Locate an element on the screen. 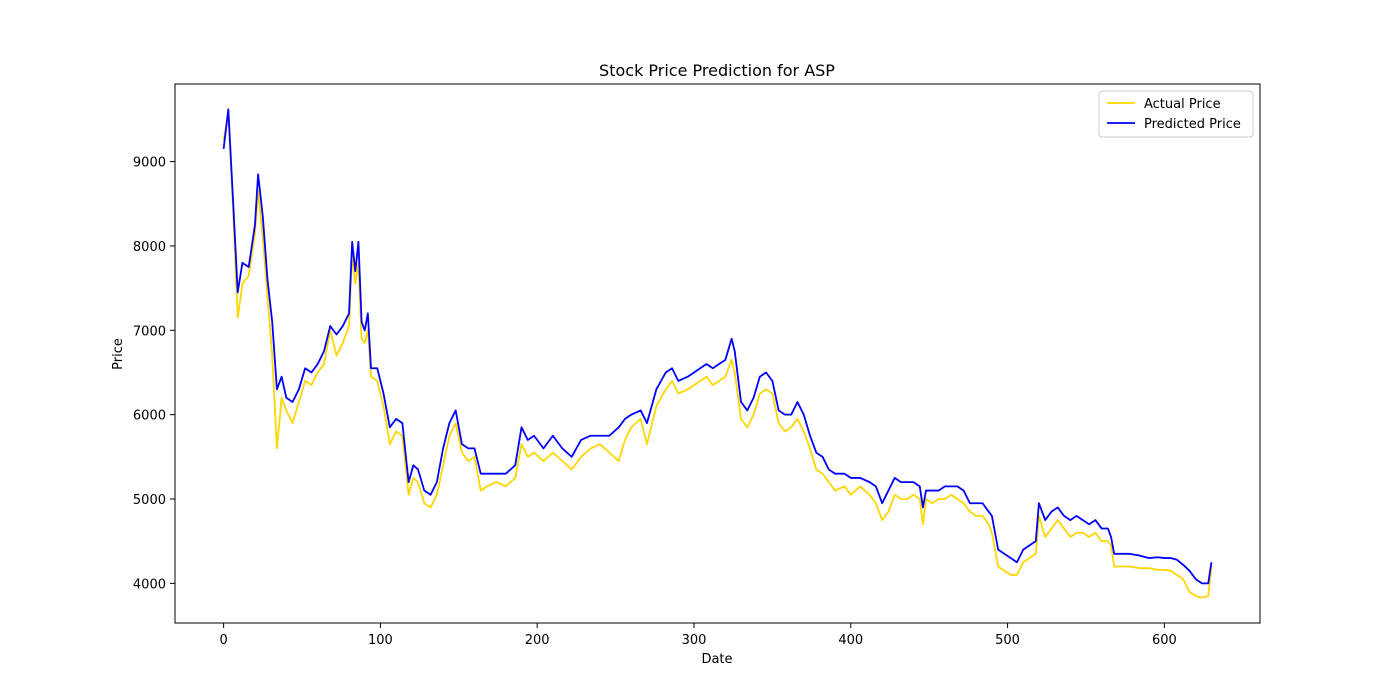 This screenshot has height=700, width=1400. y-tick-label: 7000 is located at coordinates (149, 331).